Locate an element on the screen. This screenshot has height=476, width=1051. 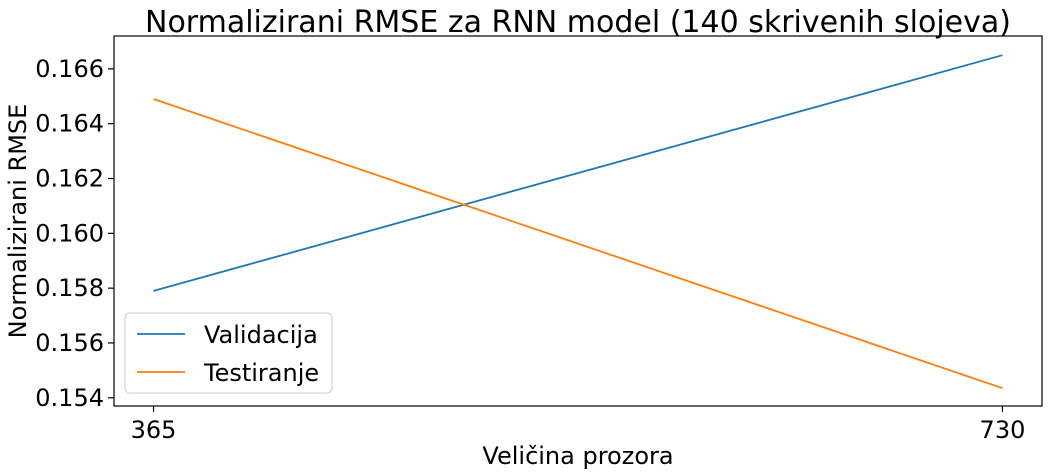
legend: Validacija Testiranje is located at coordinates (228, 353).